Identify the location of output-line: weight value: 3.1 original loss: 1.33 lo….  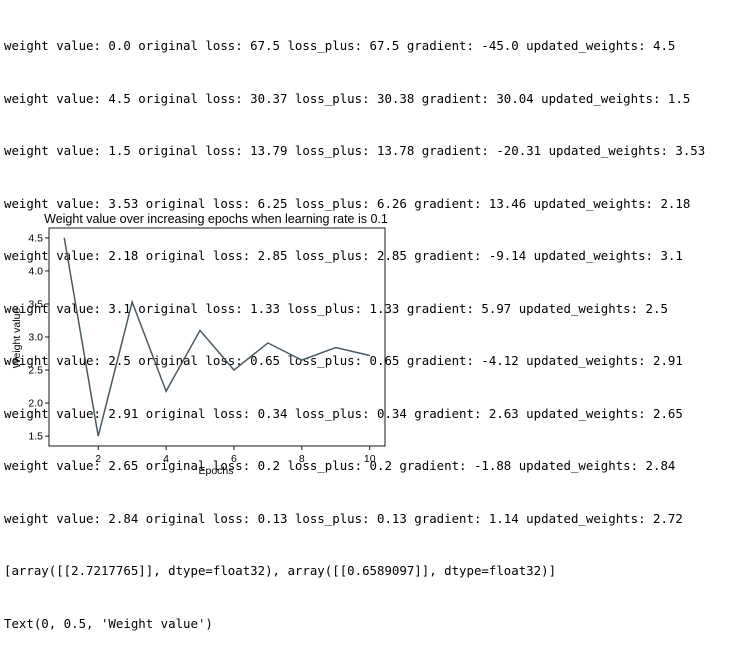
(336, 308).